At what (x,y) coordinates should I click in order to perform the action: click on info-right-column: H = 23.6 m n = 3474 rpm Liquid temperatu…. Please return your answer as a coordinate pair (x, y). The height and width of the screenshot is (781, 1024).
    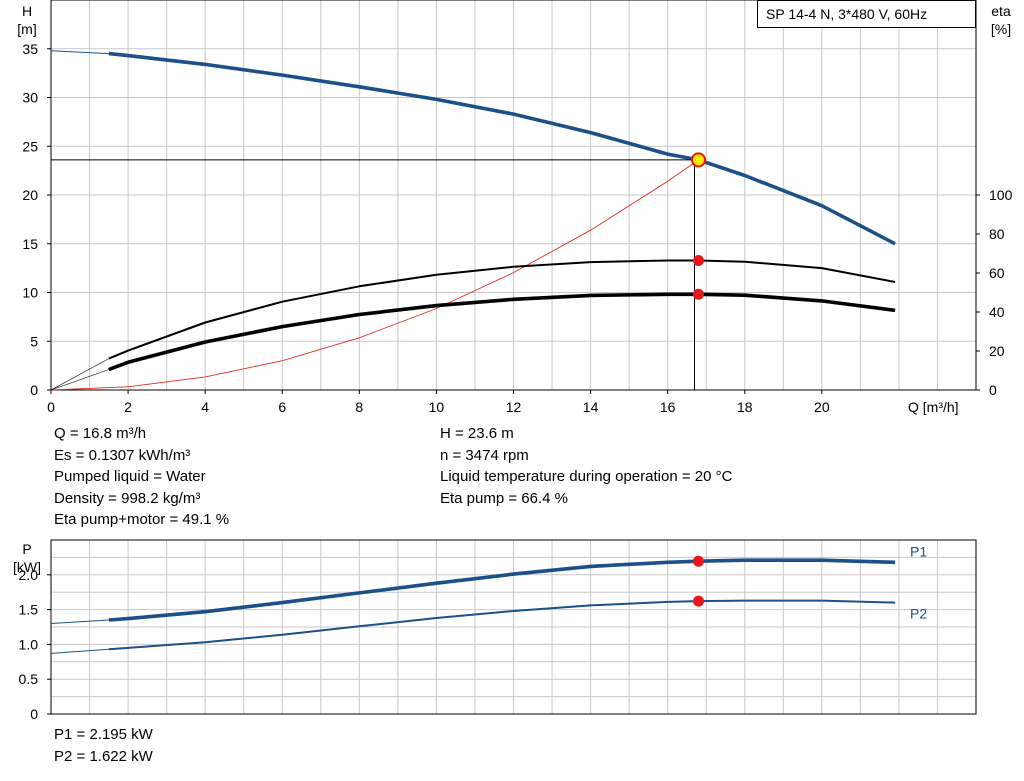
    Looking at the image, I should click on (586, 466).